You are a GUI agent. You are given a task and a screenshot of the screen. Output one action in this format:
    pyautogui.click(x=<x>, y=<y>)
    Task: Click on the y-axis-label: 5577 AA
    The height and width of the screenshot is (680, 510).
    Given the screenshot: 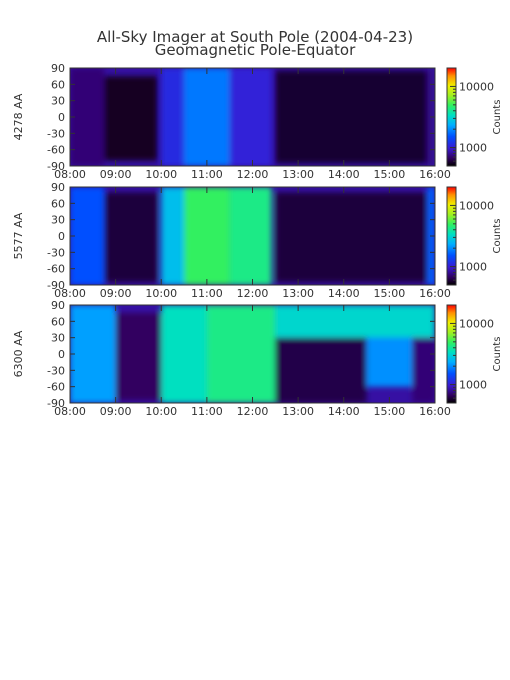 What is the action you would take?
    pyautogui.click(x=18, y=235)
    